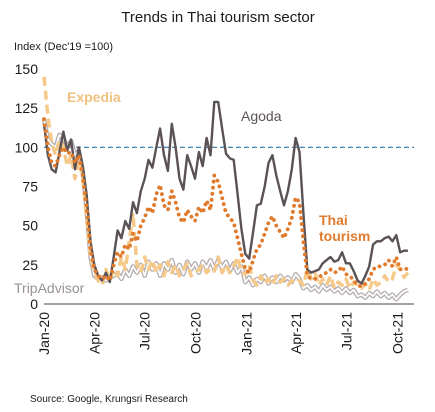 The height and width of the screenshot is (412, 435). Describe the element at coordinates (94, 333) in the screenshot. I see `x-tick-label: Apr-20` at that location.